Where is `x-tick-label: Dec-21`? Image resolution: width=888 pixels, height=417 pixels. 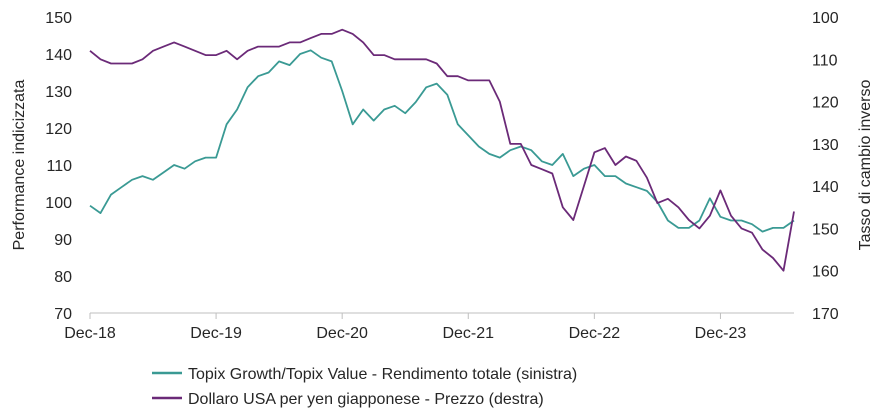 x-tick-label: Dec-21 is located at coordinates (468, 333).